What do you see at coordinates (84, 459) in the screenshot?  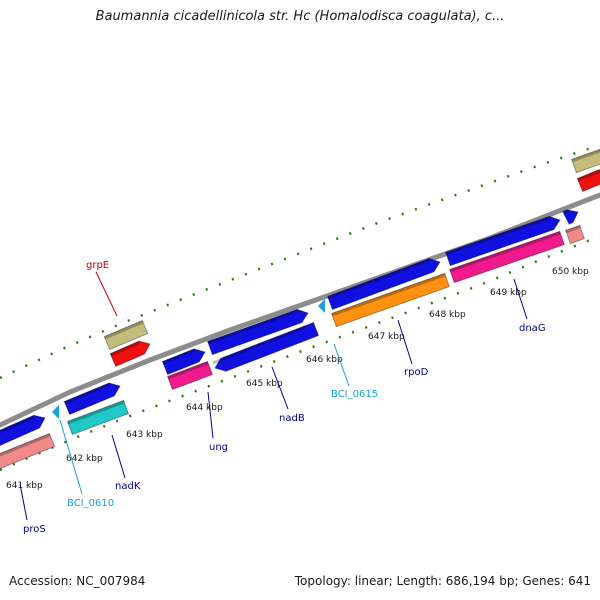 I see `kbp-tick-label: 642 kbp` at bounding box center [84, 459].